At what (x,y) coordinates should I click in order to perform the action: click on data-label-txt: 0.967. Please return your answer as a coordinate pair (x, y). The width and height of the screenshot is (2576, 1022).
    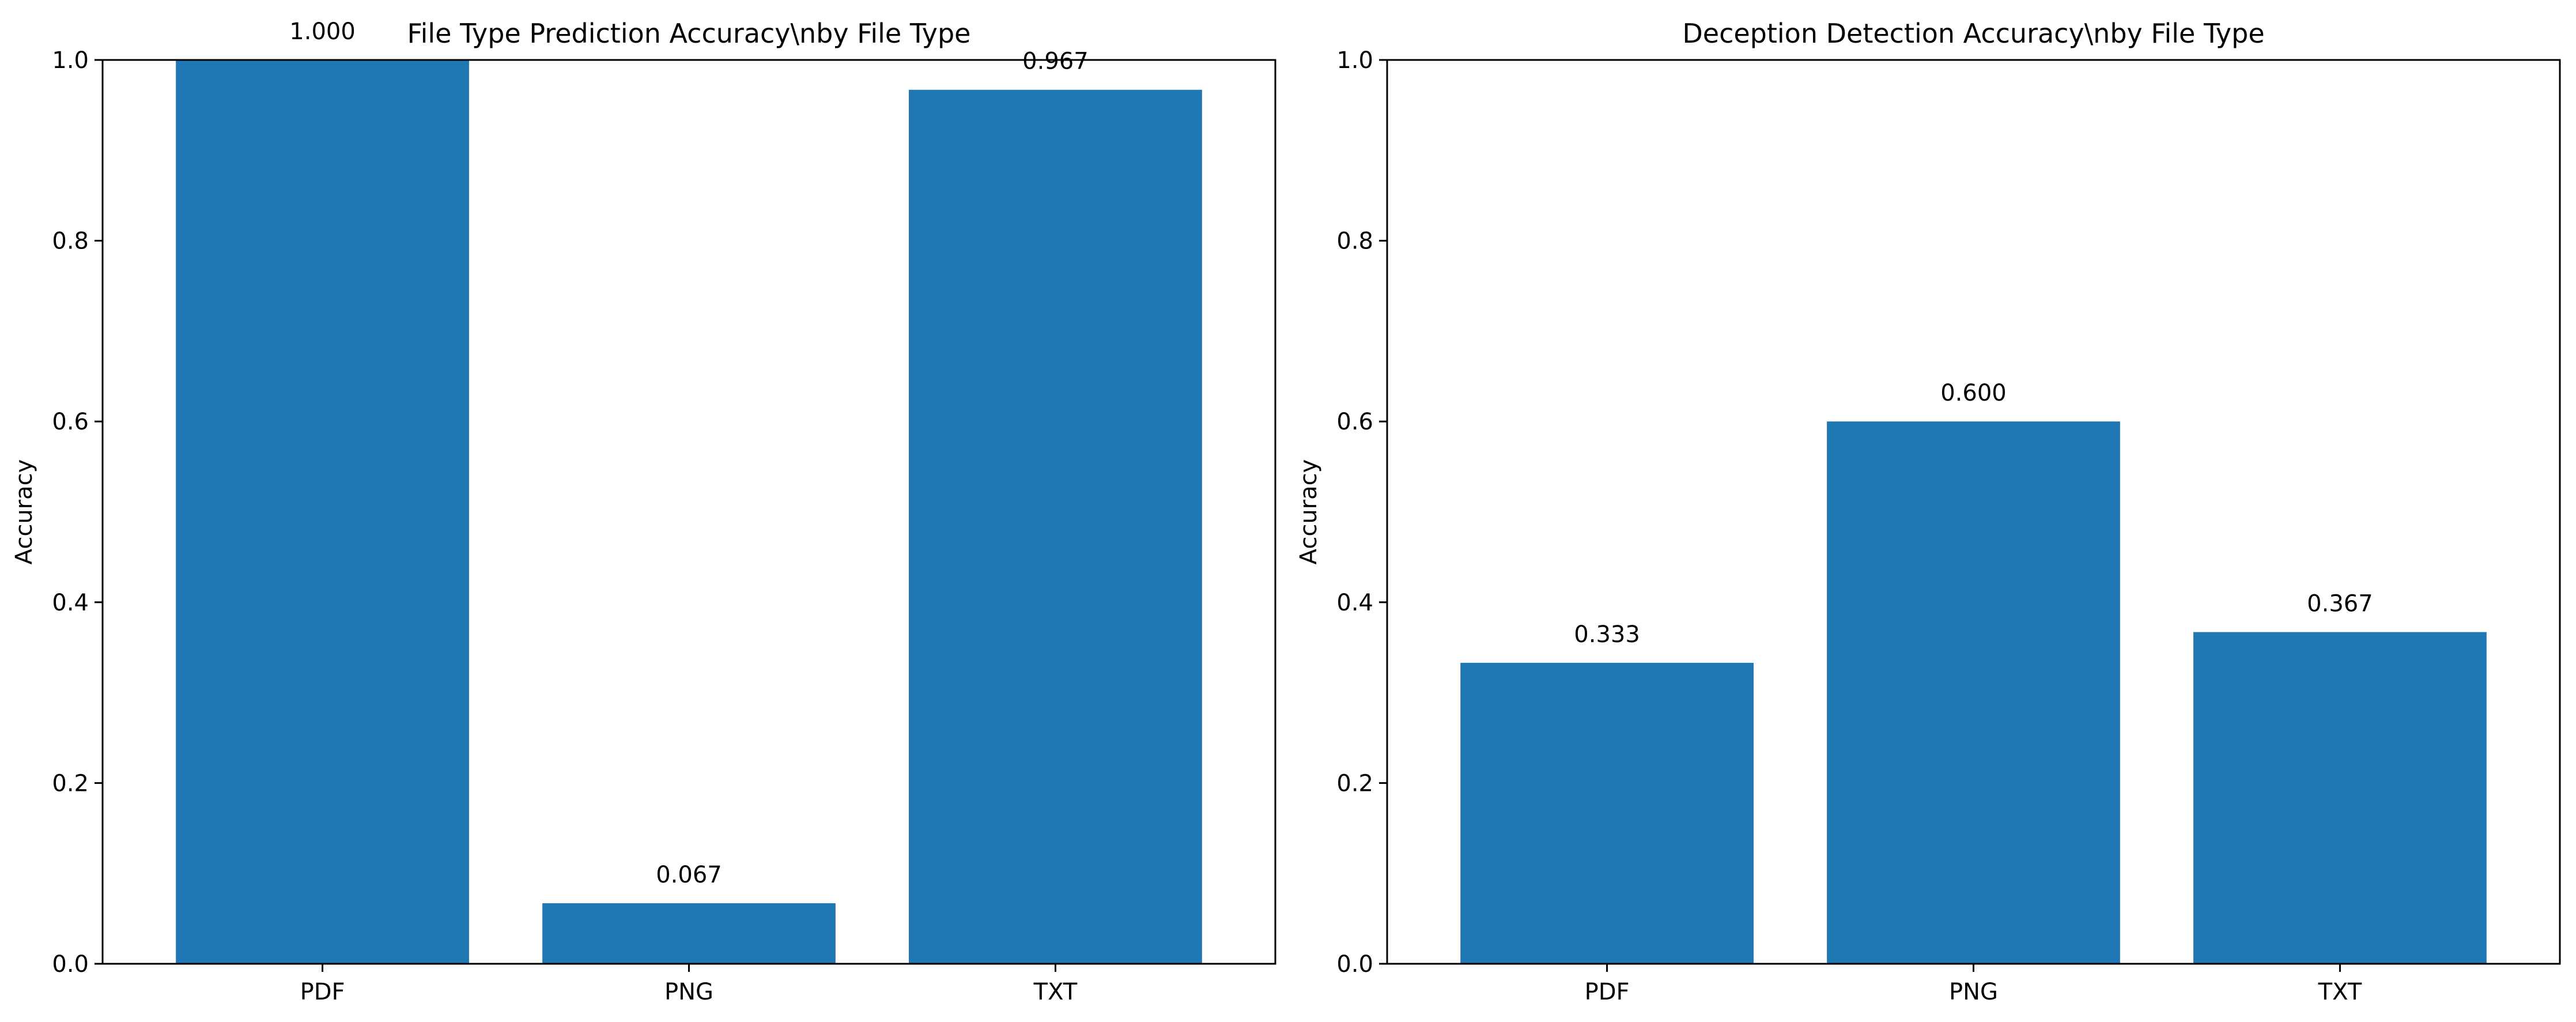
    Looking at the image, I should click on (1055, 62).